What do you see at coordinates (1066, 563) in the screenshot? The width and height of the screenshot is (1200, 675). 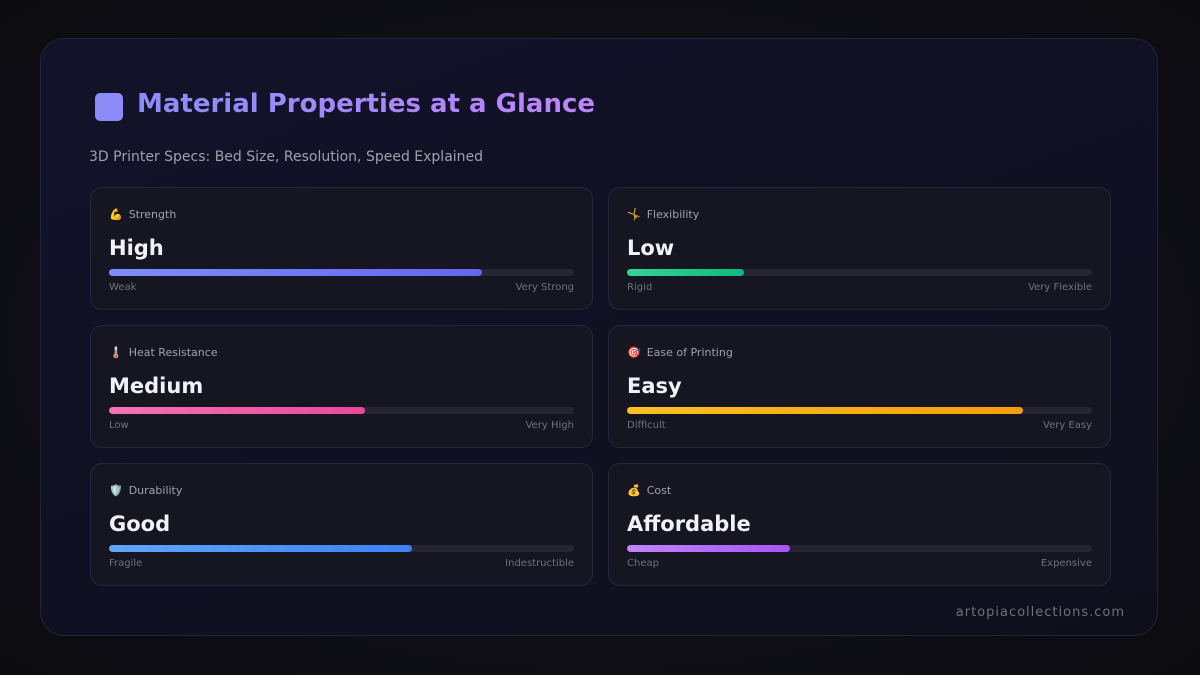 I see `max-label: Expensive` at bounding box center [1066, 563].